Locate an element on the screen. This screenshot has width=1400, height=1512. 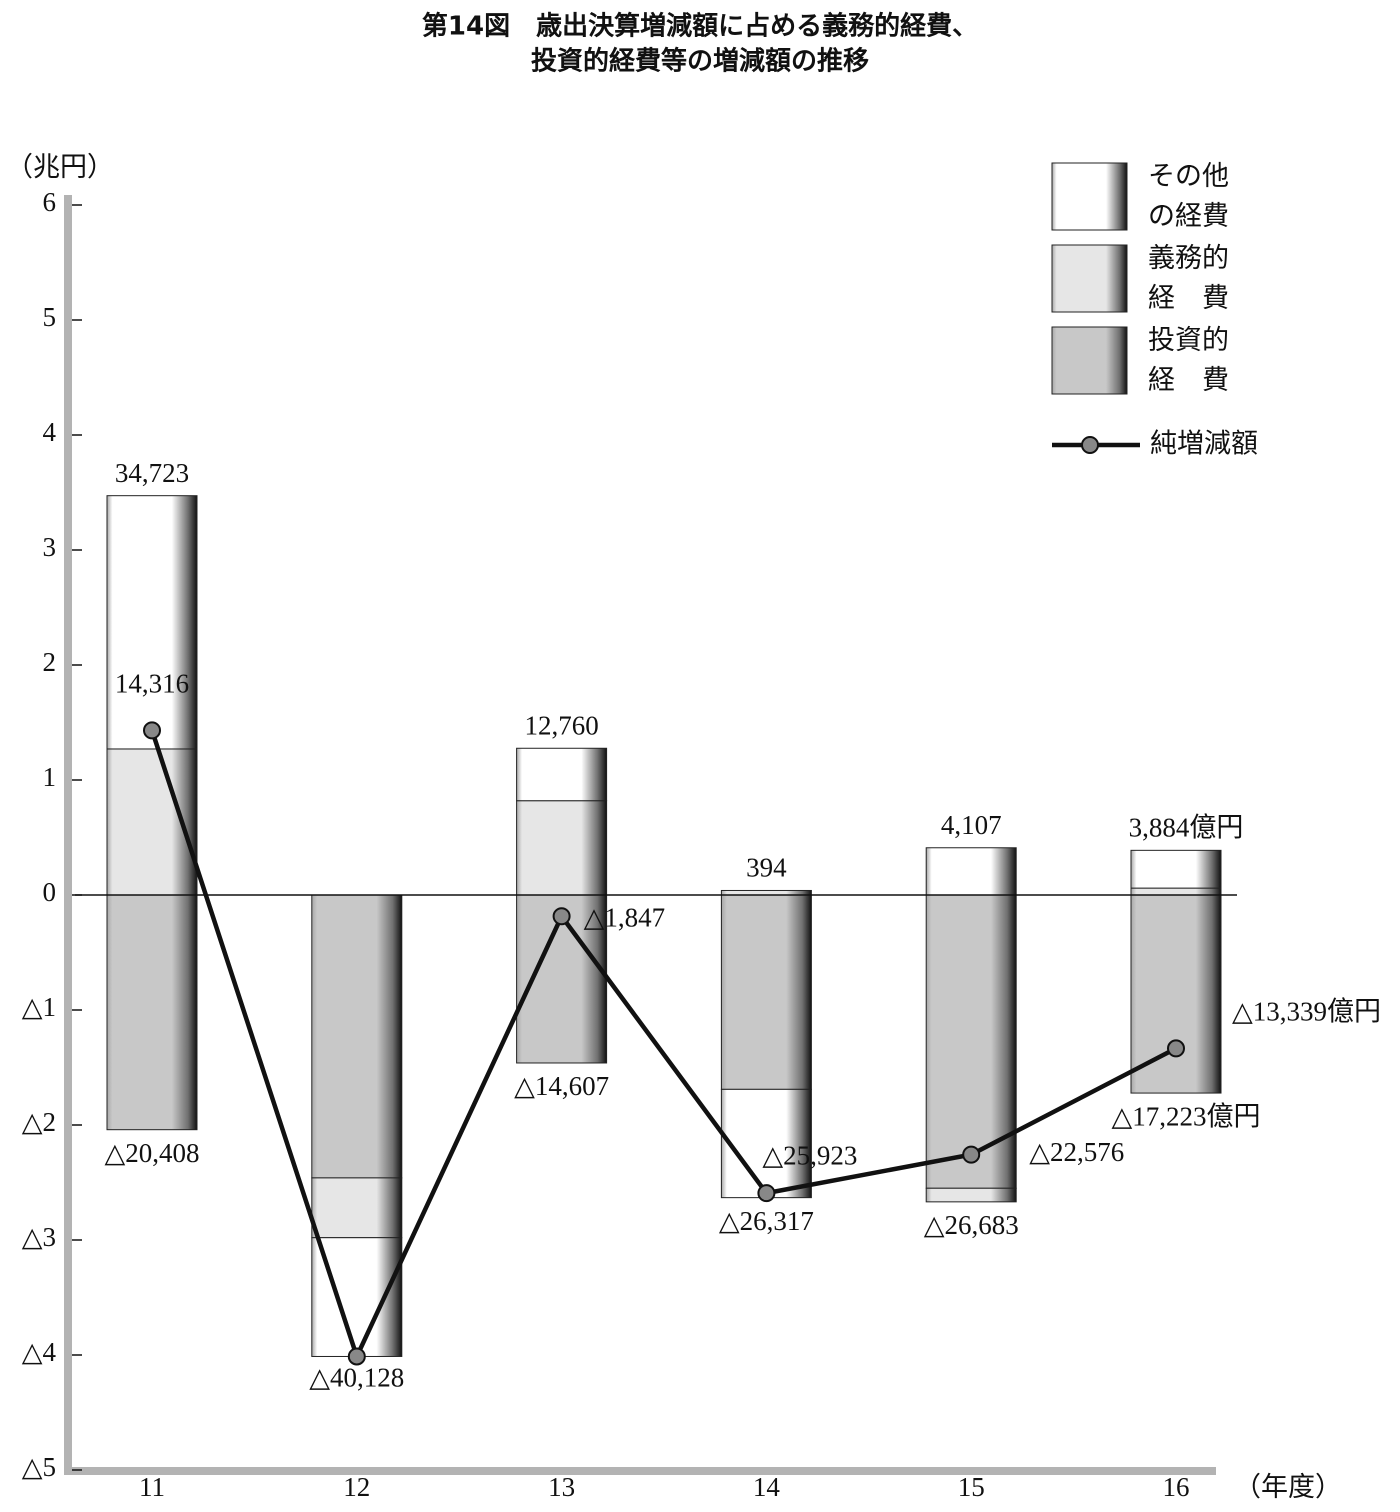
x-axis is located at coordinates (640, 1471).